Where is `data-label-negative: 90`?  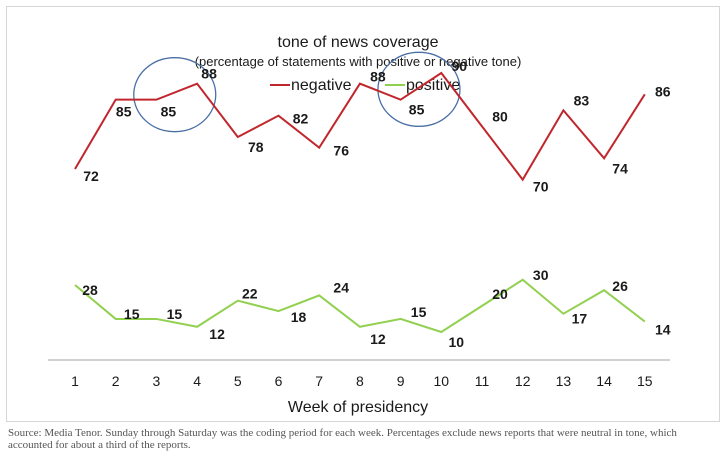 data-label-negative: 90 is located at coordinates (460, 66).